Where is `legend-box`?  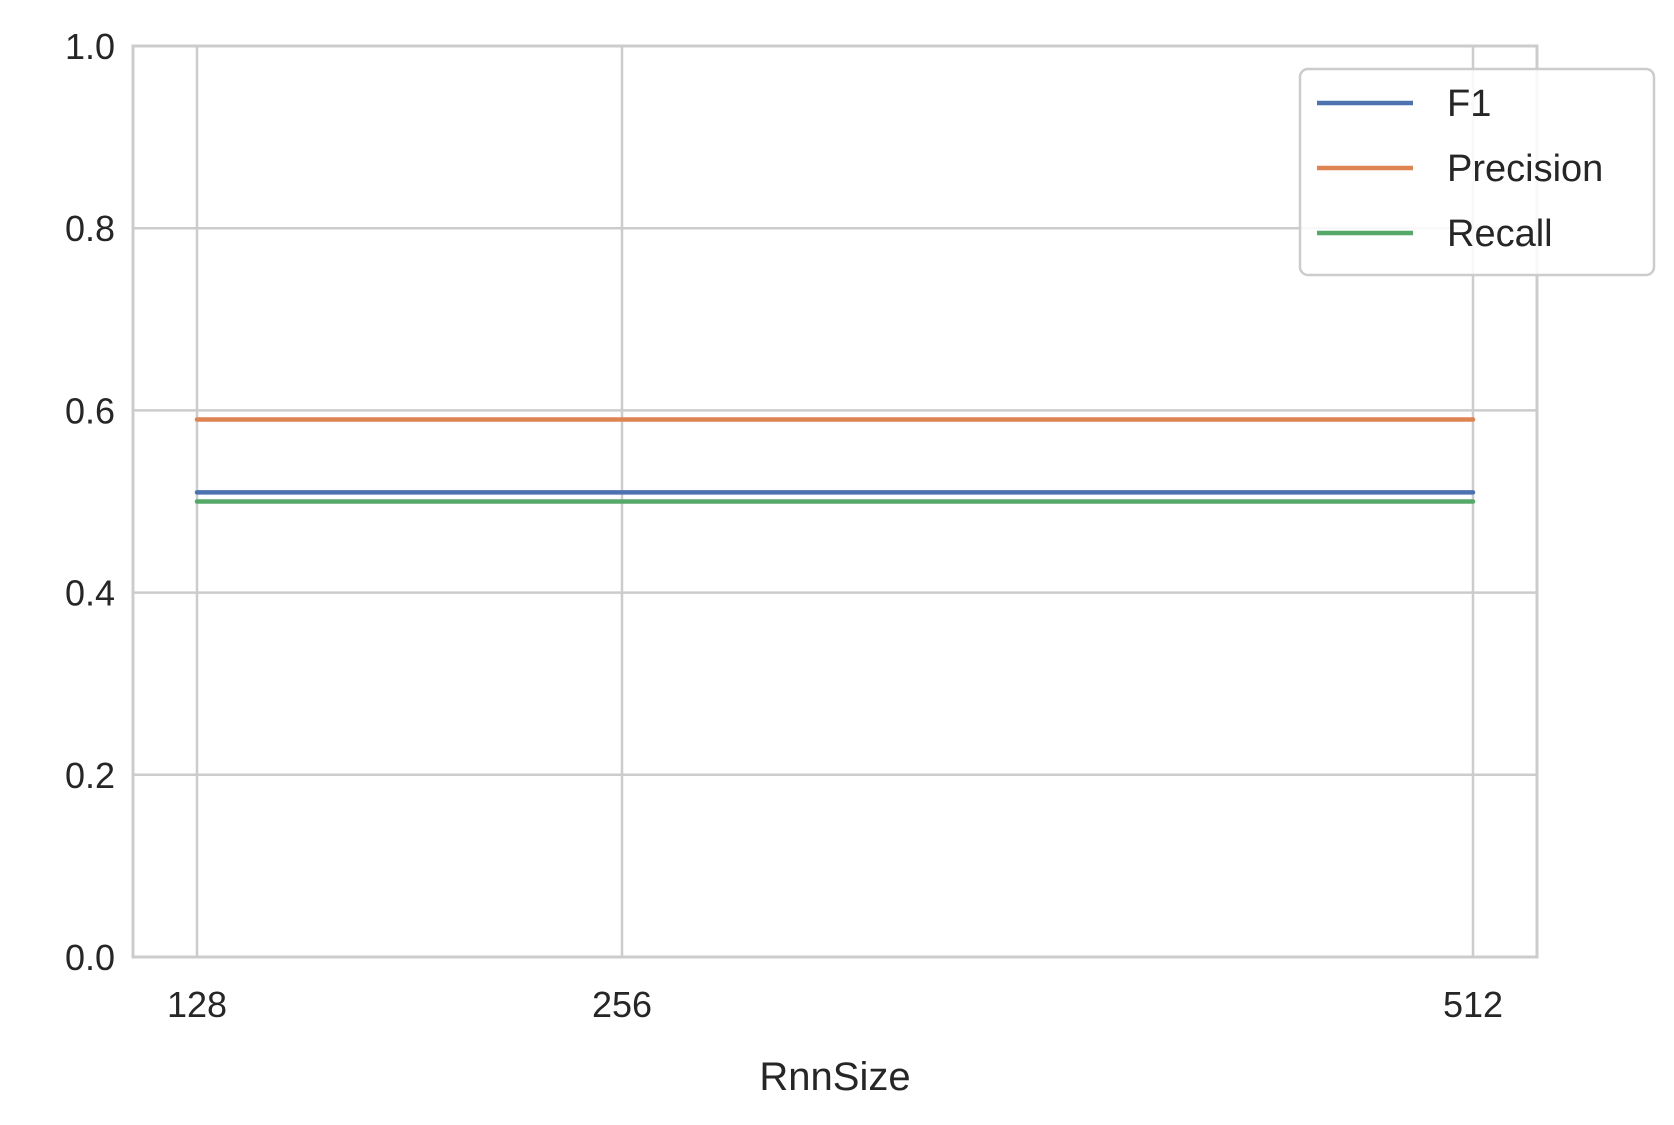
legend-box is located at coordinates (1477, 172).